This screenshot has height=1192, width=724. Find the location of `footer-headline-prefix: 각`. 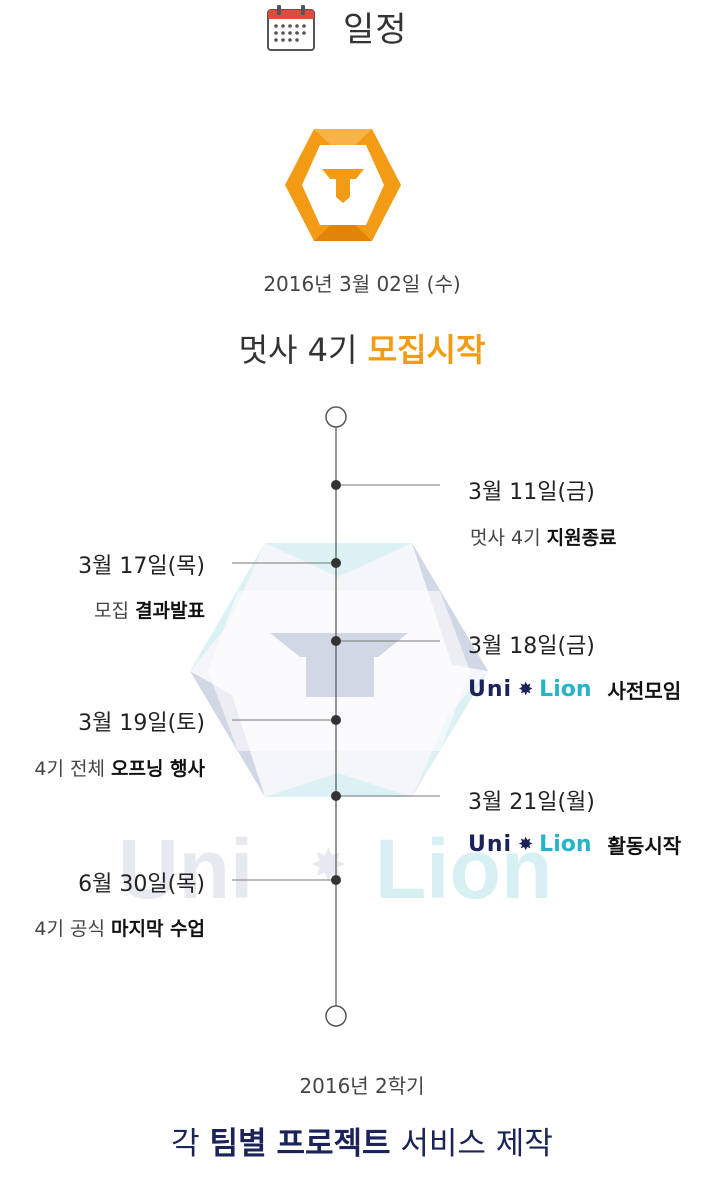

footer-headline-prefix: 각 is located at coordinates (190, 1144).